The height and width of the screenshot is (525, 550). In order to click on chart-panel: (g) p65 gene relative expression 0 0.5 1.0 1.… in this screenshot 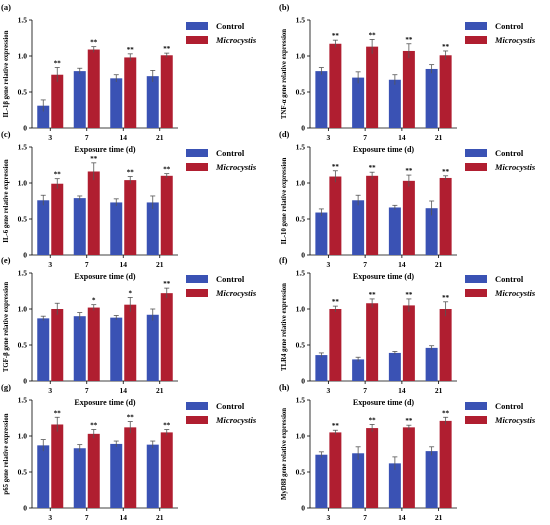, I will do `click(129, 452)`.